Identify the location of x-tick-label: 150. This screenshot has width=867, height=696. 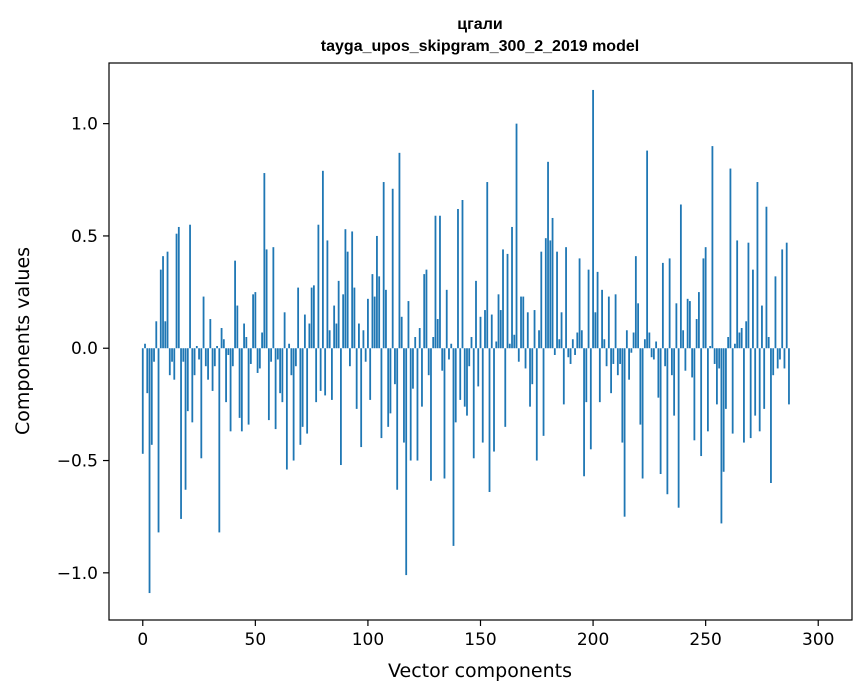
(480, 640).